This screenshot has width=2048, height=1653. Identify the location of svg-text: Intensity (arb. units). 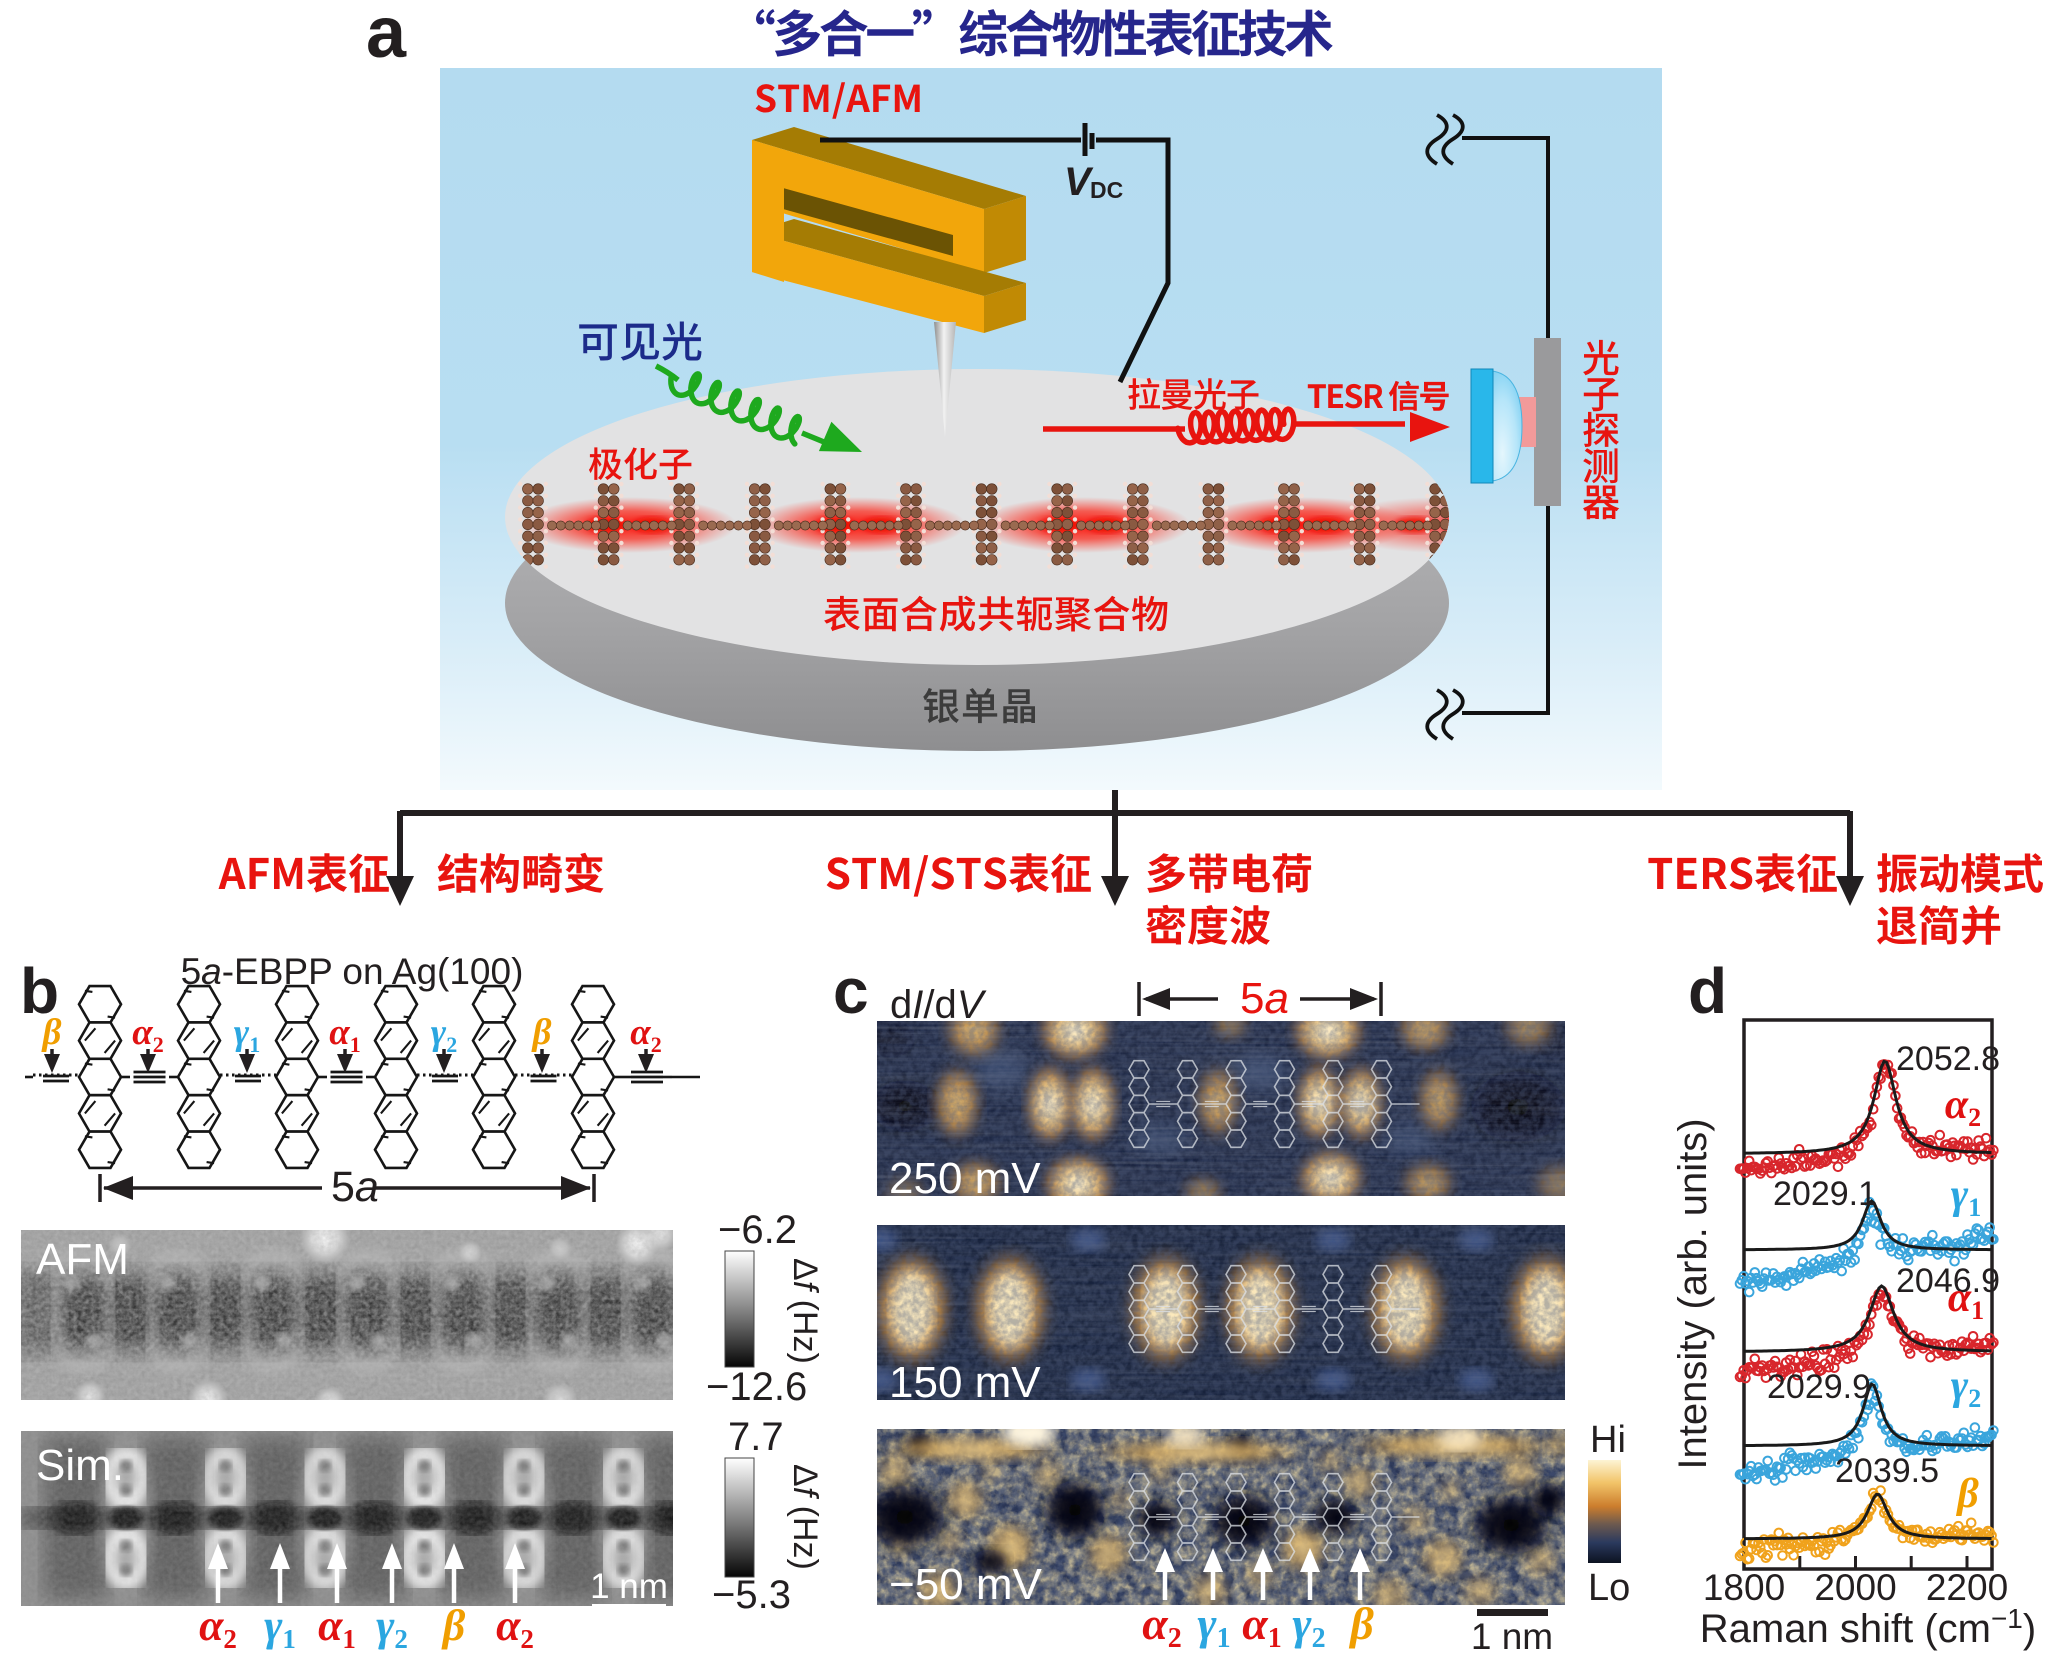
(1693, 1293).